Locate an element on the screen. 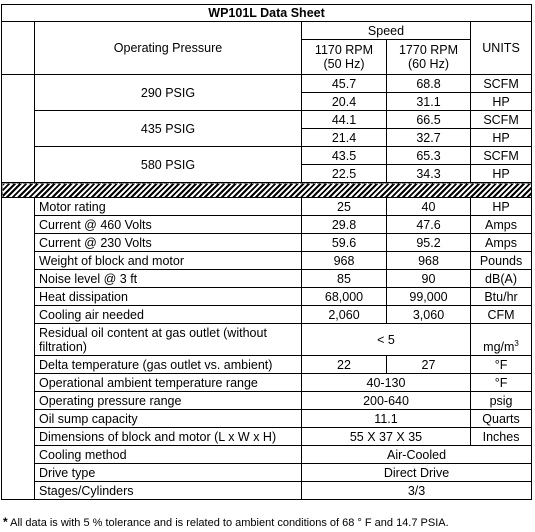  value-1770: 66.5 is located at coordinates (428, 119).